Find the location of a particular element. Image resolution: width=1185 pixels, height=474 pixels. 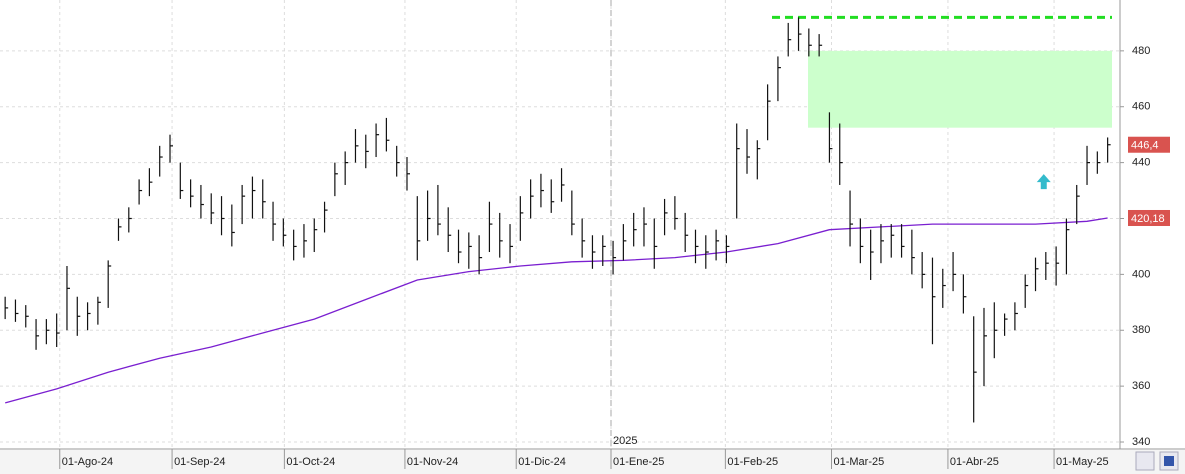

y-tick-label: 360 is located at coordinates (1141, 386).